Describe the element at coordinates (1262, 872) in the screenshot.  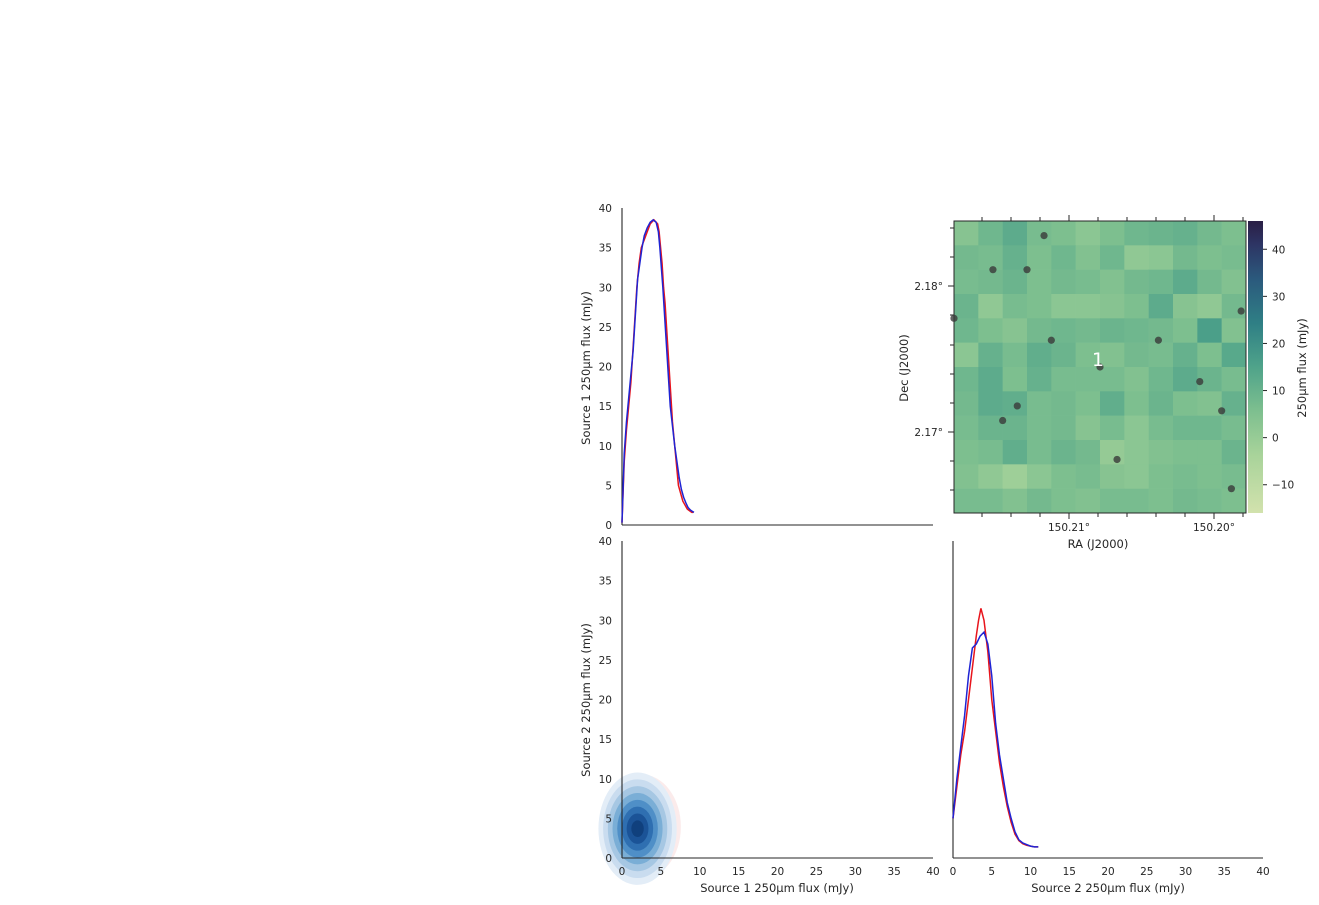
I see `br-x-tick-label: 40` at that location.